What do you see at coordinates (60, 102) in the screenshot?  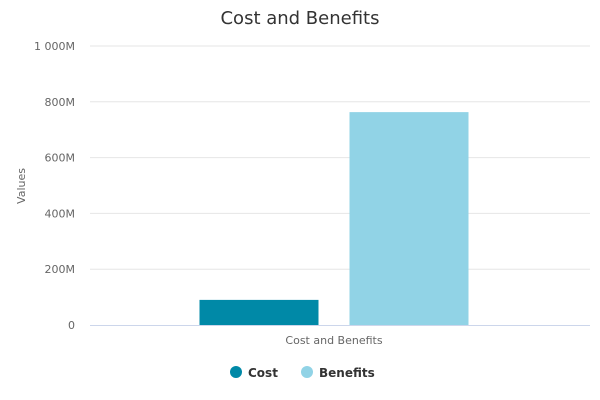 I see `y-tick-label: 800M` at bounding box center [60, 102].